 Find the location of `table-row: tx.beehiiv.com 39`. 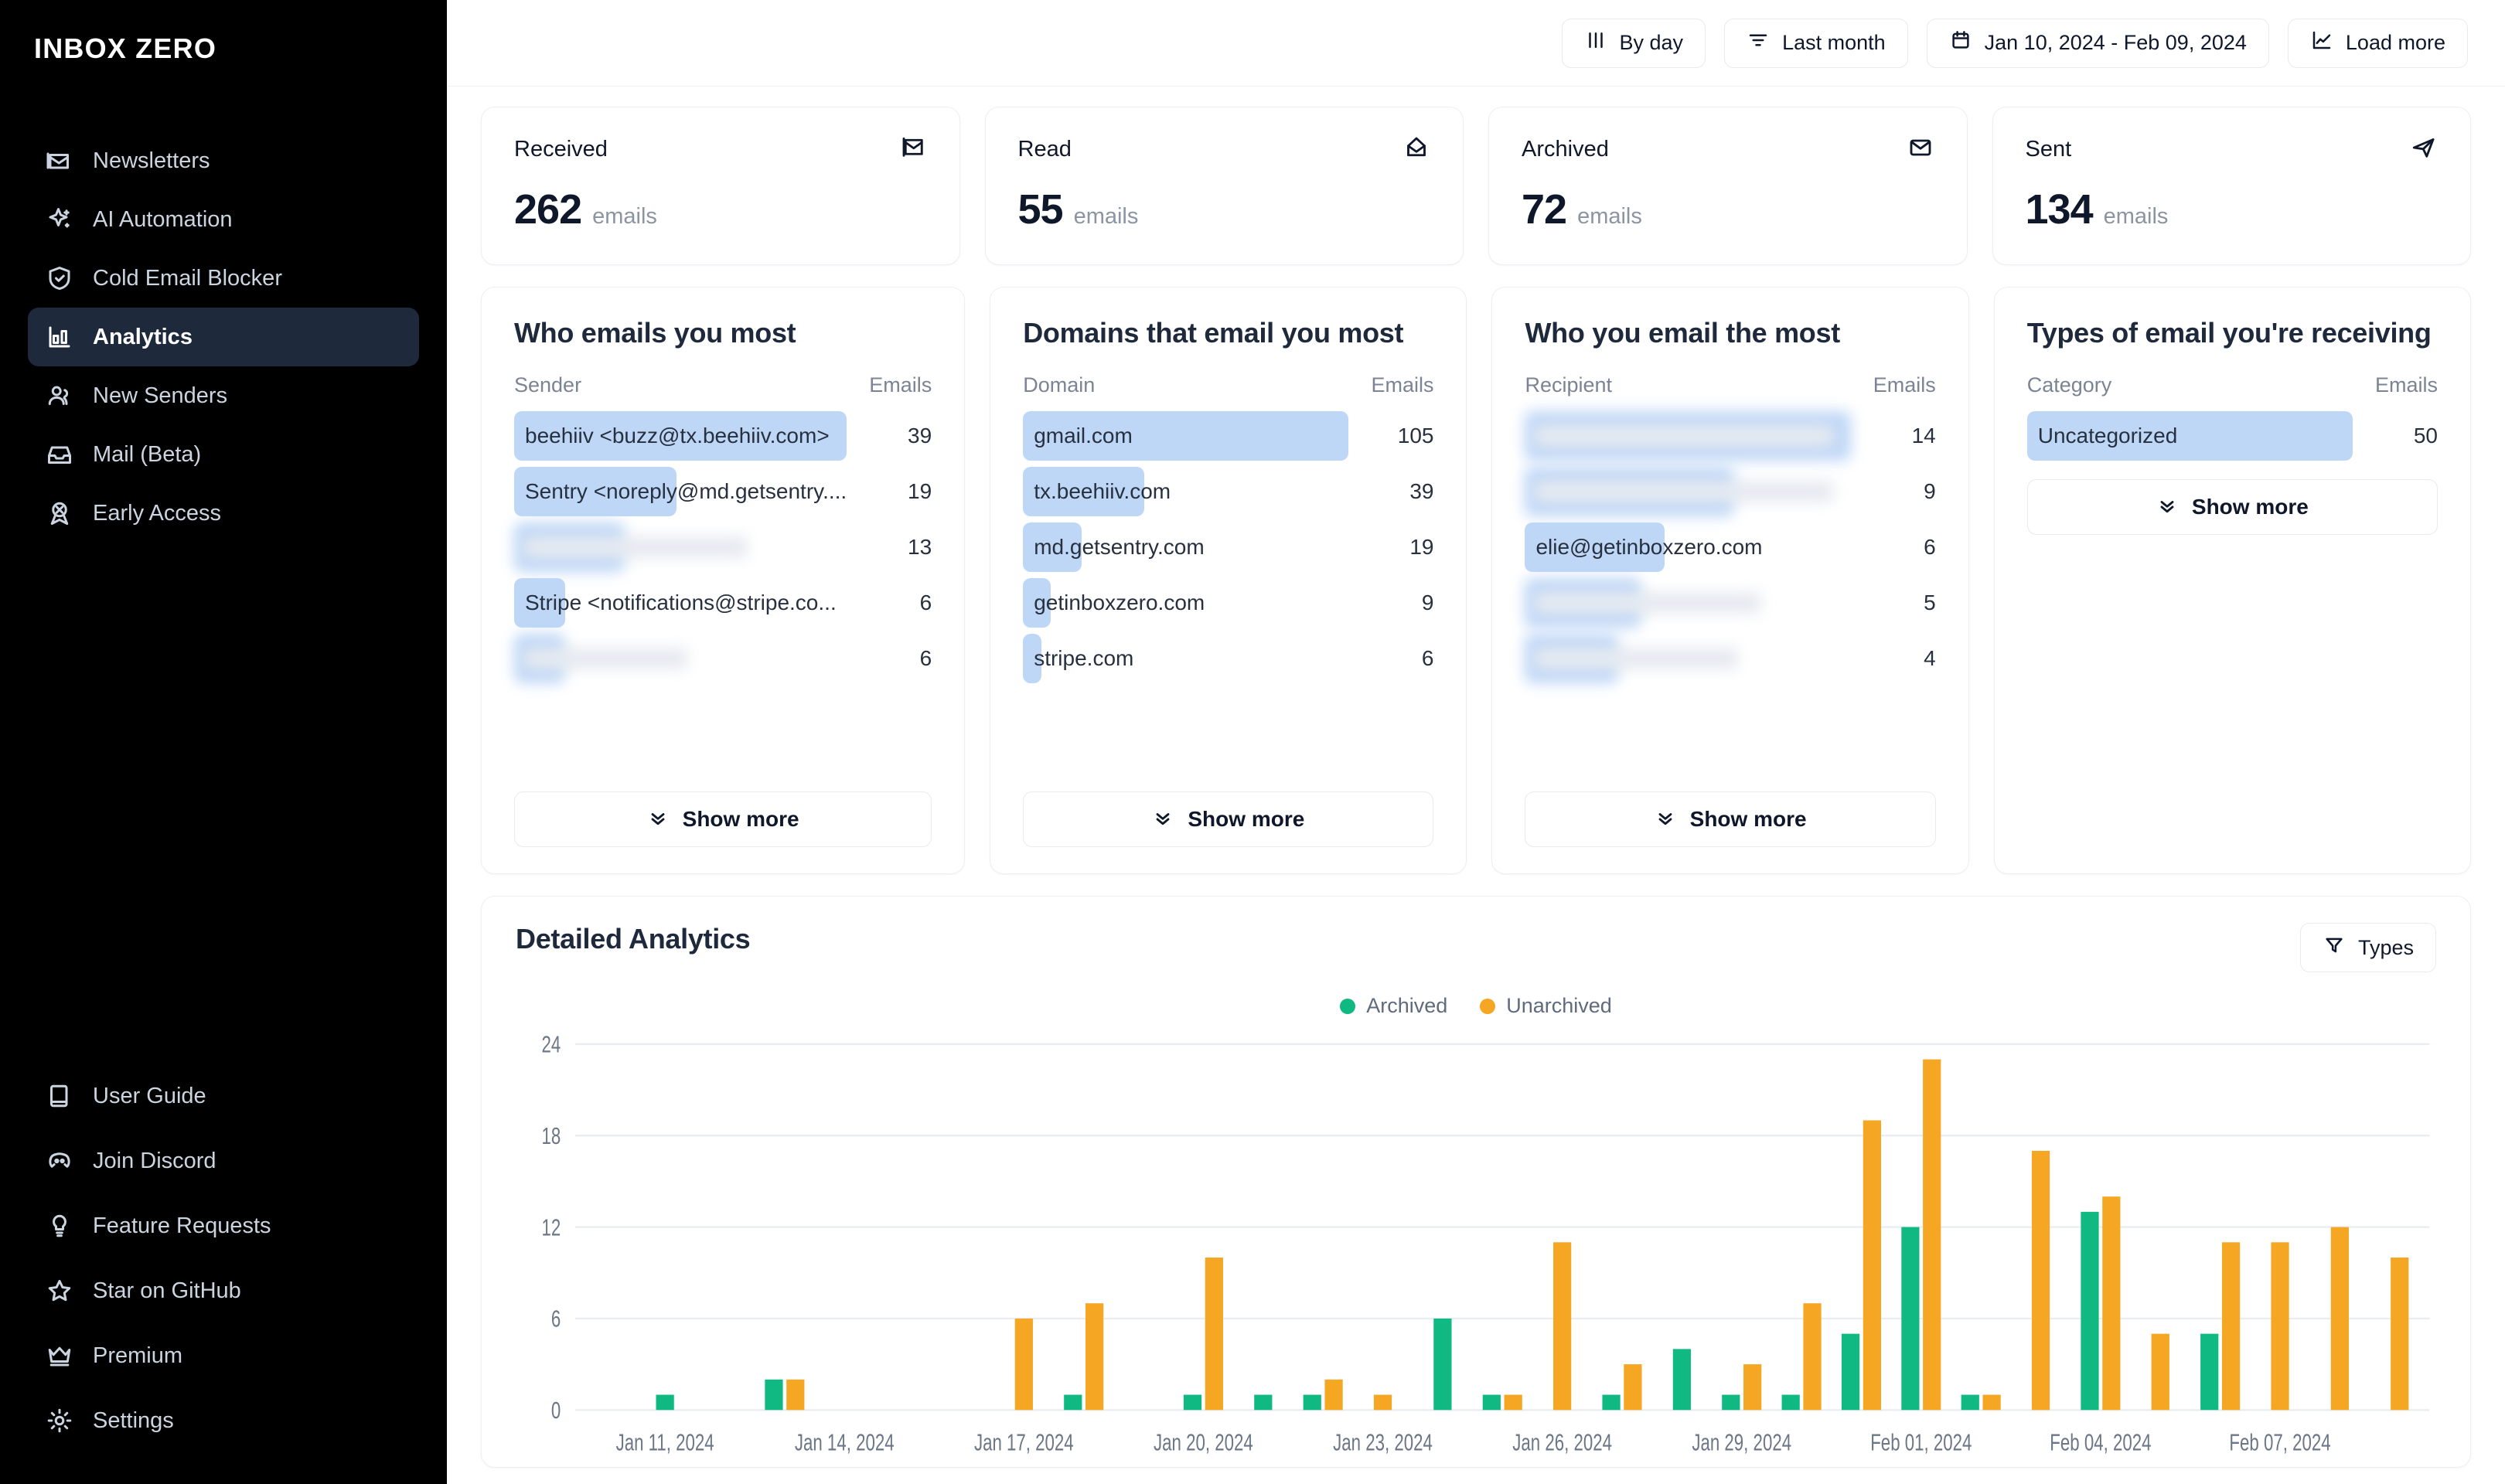

table-row: tx.beehiiv.com 39 is located at coordinates (1228, 491).